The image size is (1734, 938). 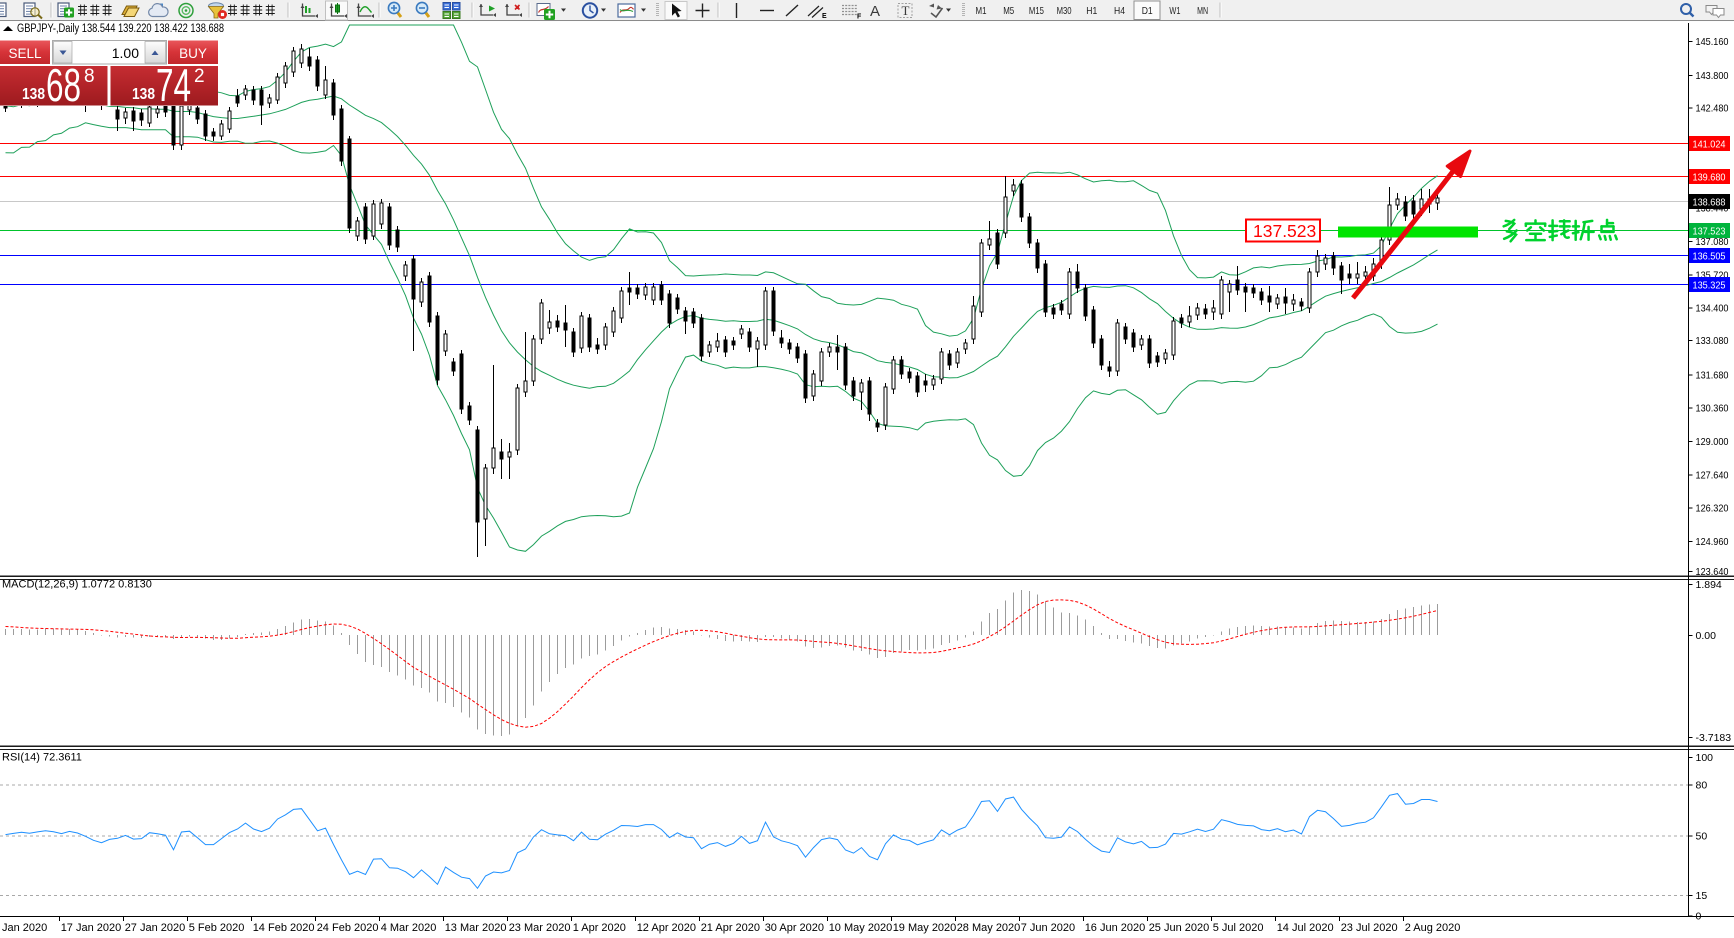 I want to click on svg-text: 5 Feb 2020, so click(x=217, y=928).